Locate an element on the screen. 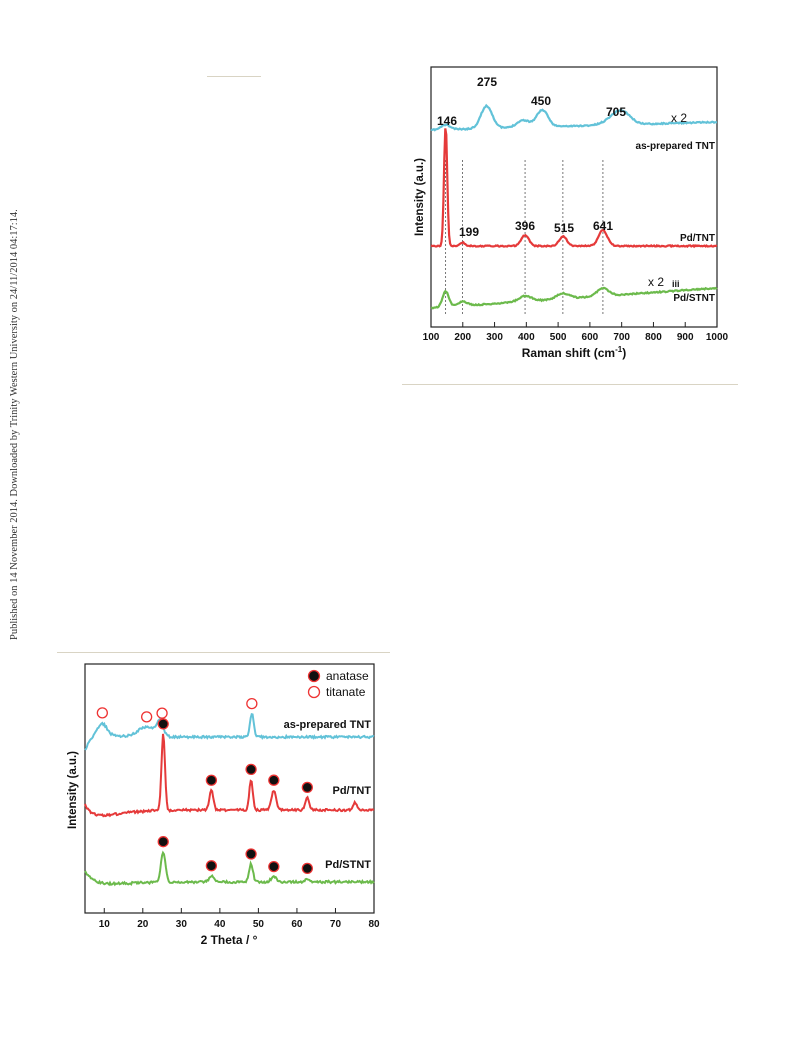 The image size is (793, 1039). raman-reference-lines is located at coordinates (524, 238).